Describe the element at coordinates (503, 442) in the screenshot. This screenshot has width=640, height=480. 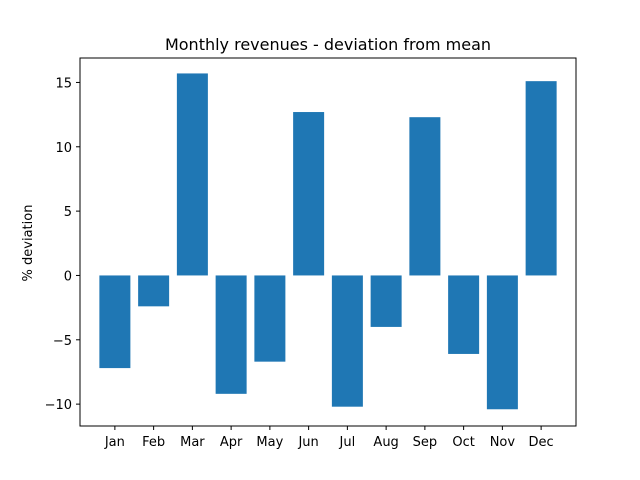
I see `x-tick-label-nov: Nov` at that location.